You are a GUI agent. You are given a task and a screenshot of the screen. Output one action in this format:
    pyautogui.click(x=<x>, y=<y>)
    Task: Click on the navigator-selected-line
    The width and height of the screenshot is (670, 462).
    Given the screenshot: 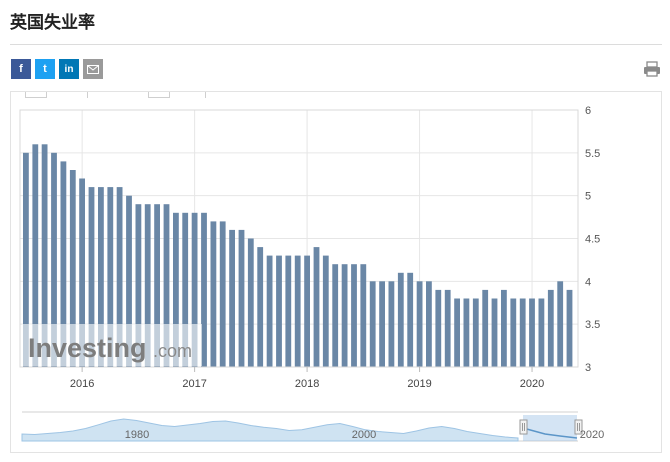 What is the action you would take?
    pyautogui.click(x=550, y=433)
    